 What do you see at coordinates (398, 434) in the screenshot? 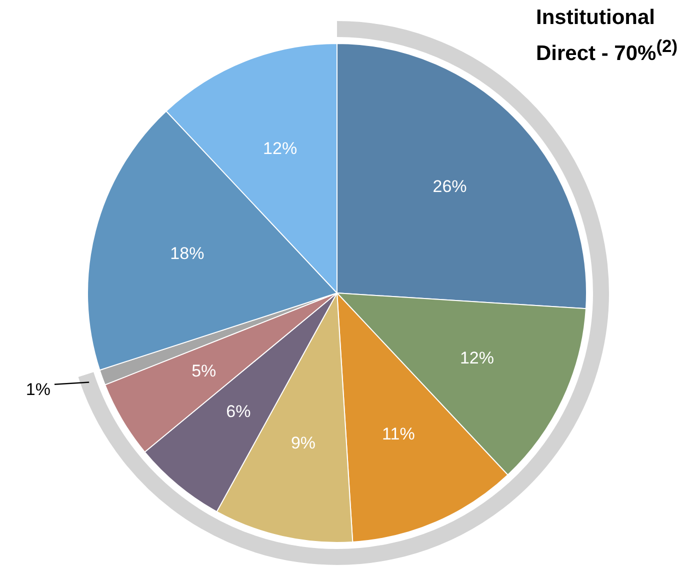
I see `data-label: 11%` at bounding box center [398, 434].